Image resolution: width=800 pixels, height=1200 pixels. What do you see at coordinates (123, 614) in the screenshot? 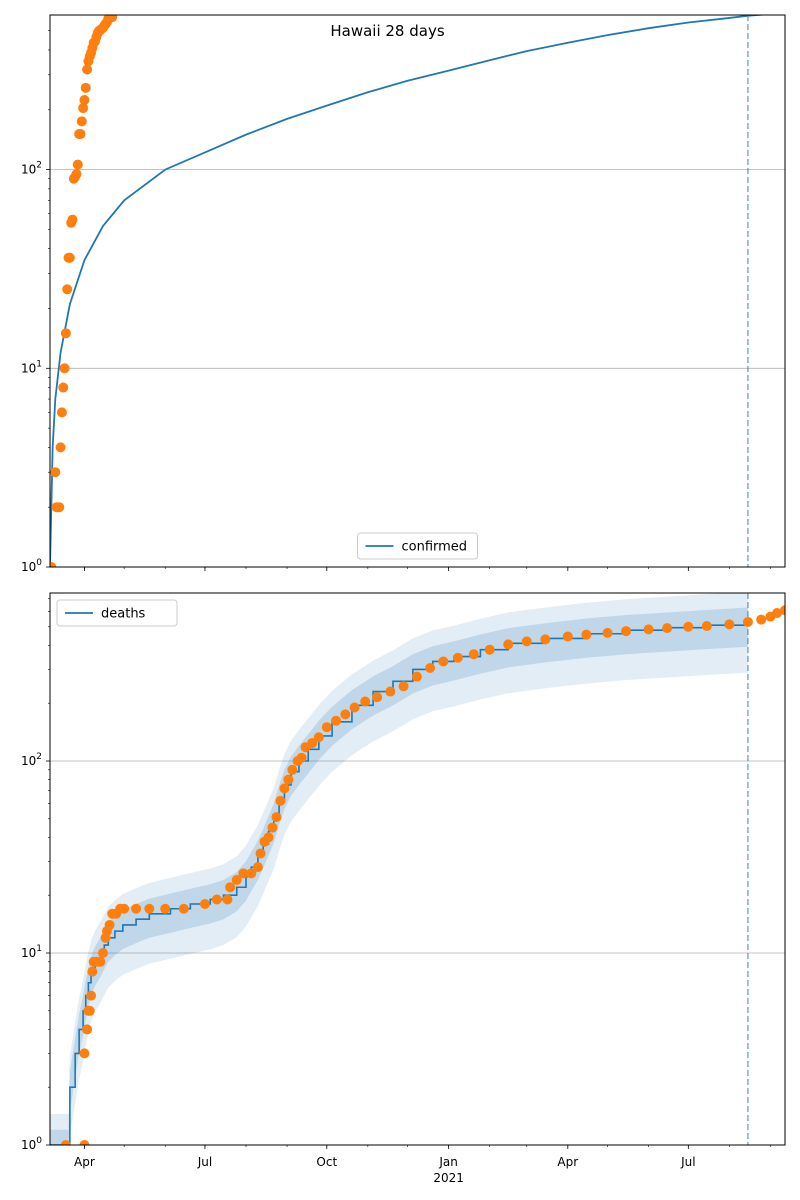
I see `legend-label: deaths` at bounding box center [123, 614].